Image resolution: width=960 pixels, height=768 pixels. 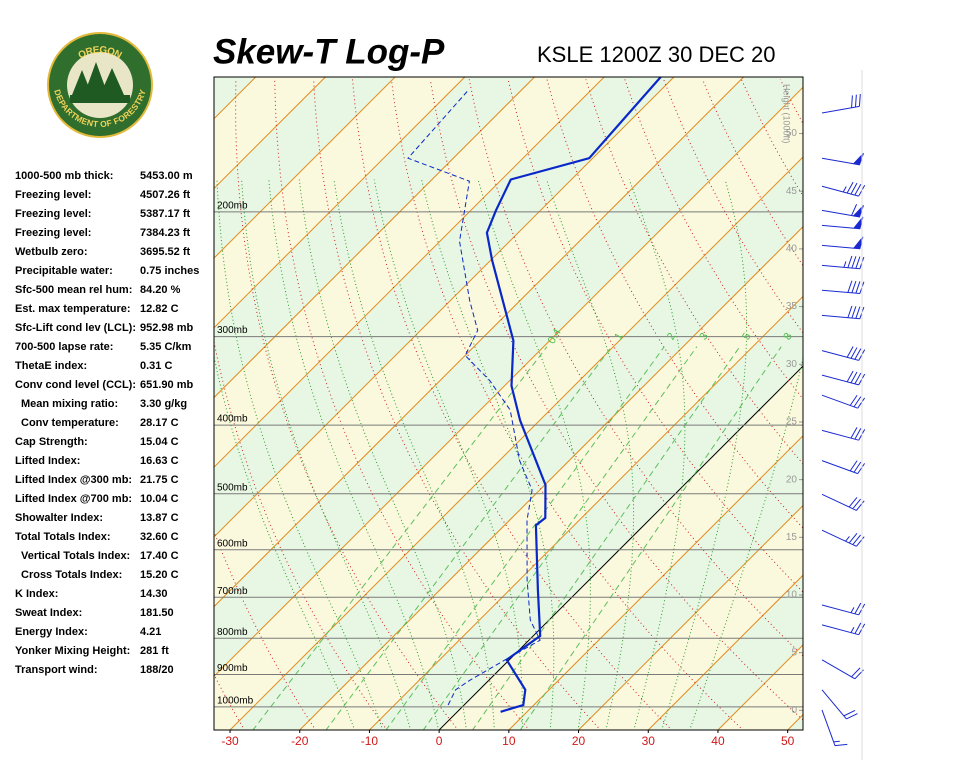 What do you see at coordinates (51, 366) in the screenshot?
I see `index-label: ThetaE index:` at bounding box center [51, 366].